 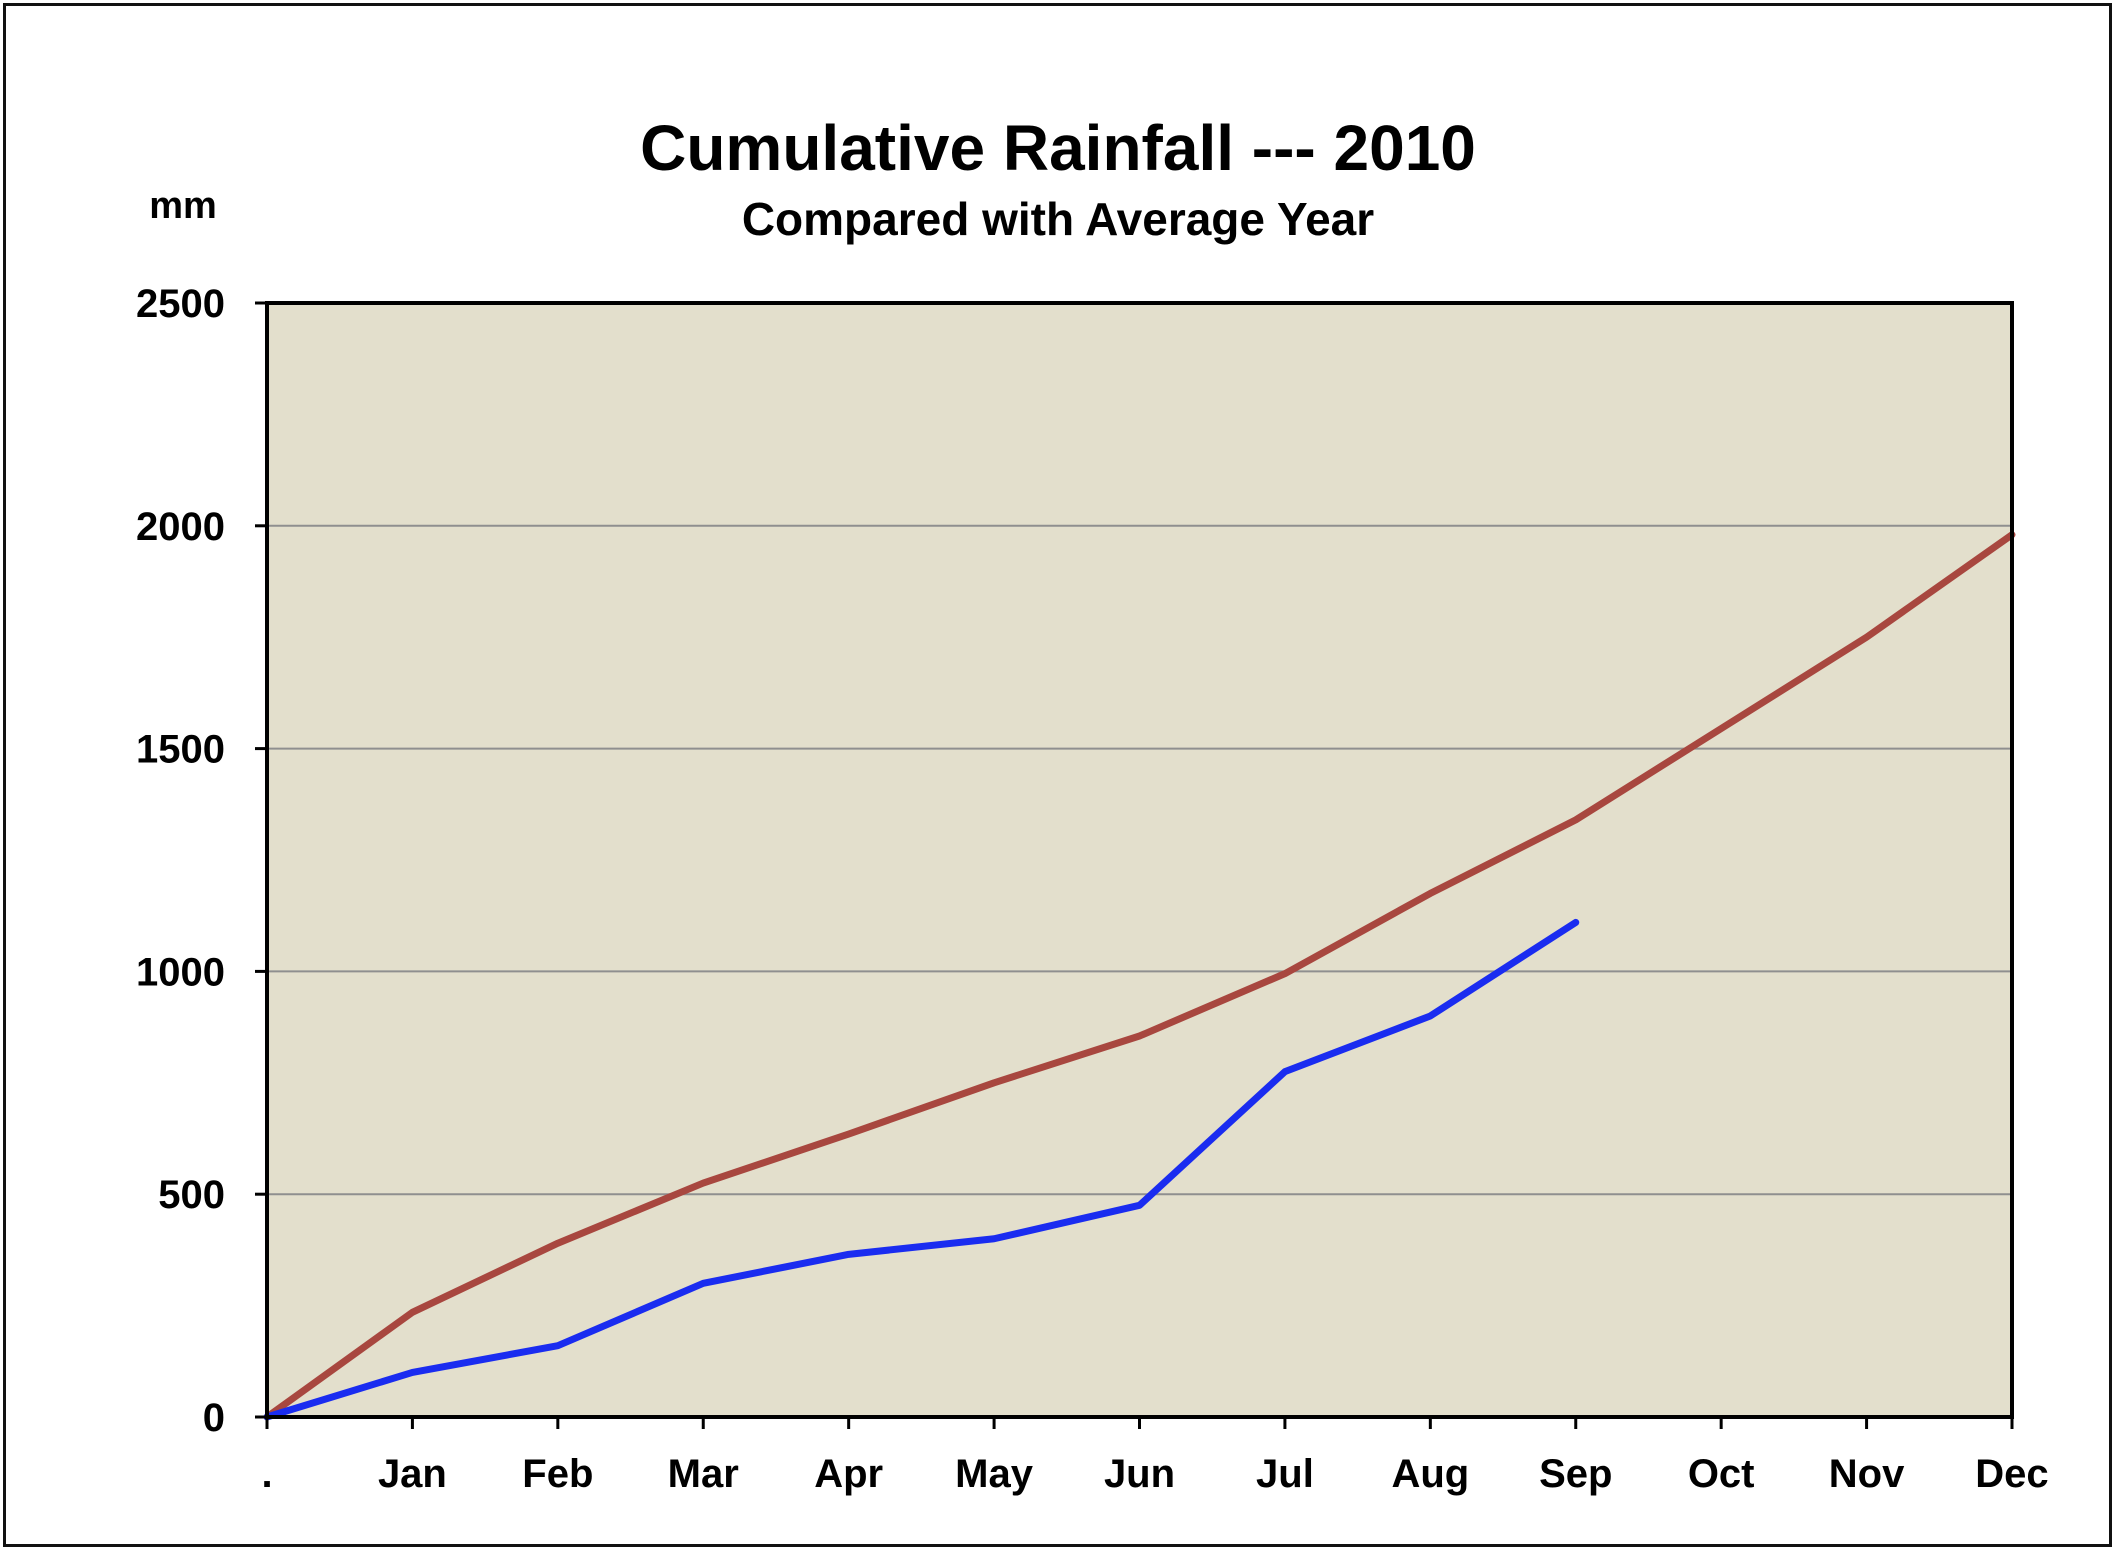 I want to click on x-tick-label: Jul, so click(x=1285, y=1474).